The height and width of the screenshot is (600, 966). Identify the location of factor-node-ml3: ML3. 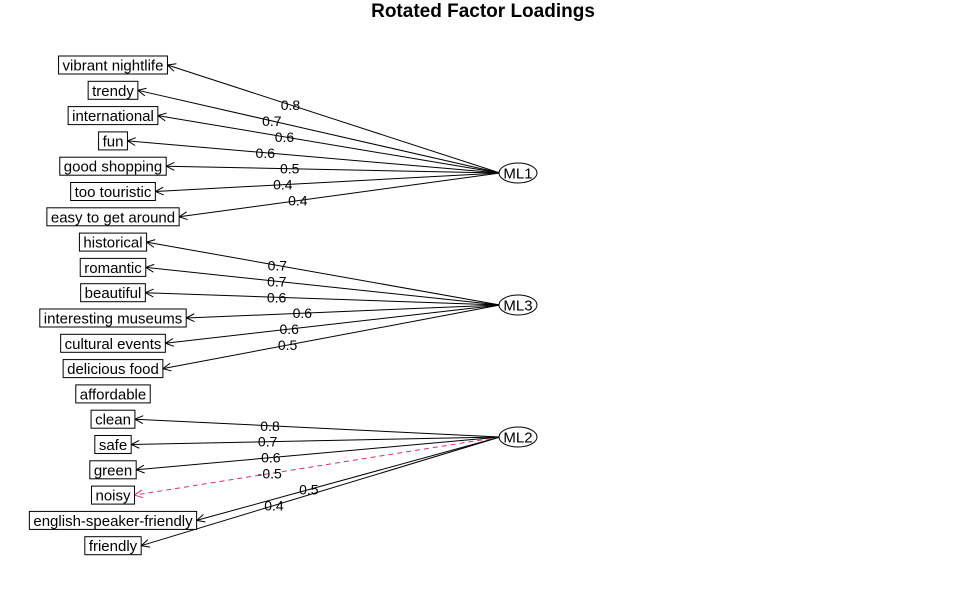
(518, 305).